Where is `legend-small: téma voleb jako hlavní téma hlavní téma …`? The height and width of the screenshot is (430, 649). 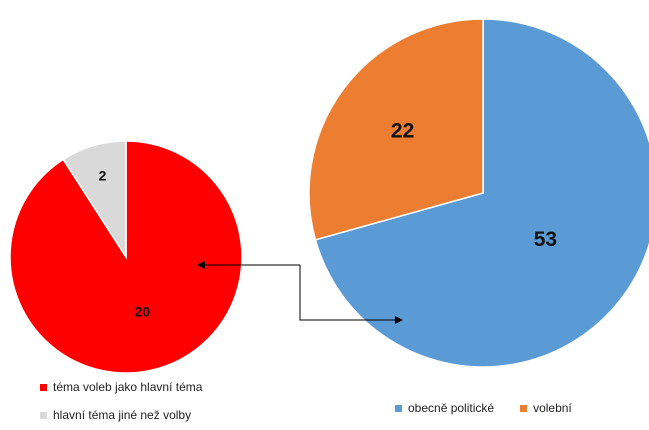
legend-small: téma voleb jako hlavní téma hlavní téma … is located at coordinates (134, 401).